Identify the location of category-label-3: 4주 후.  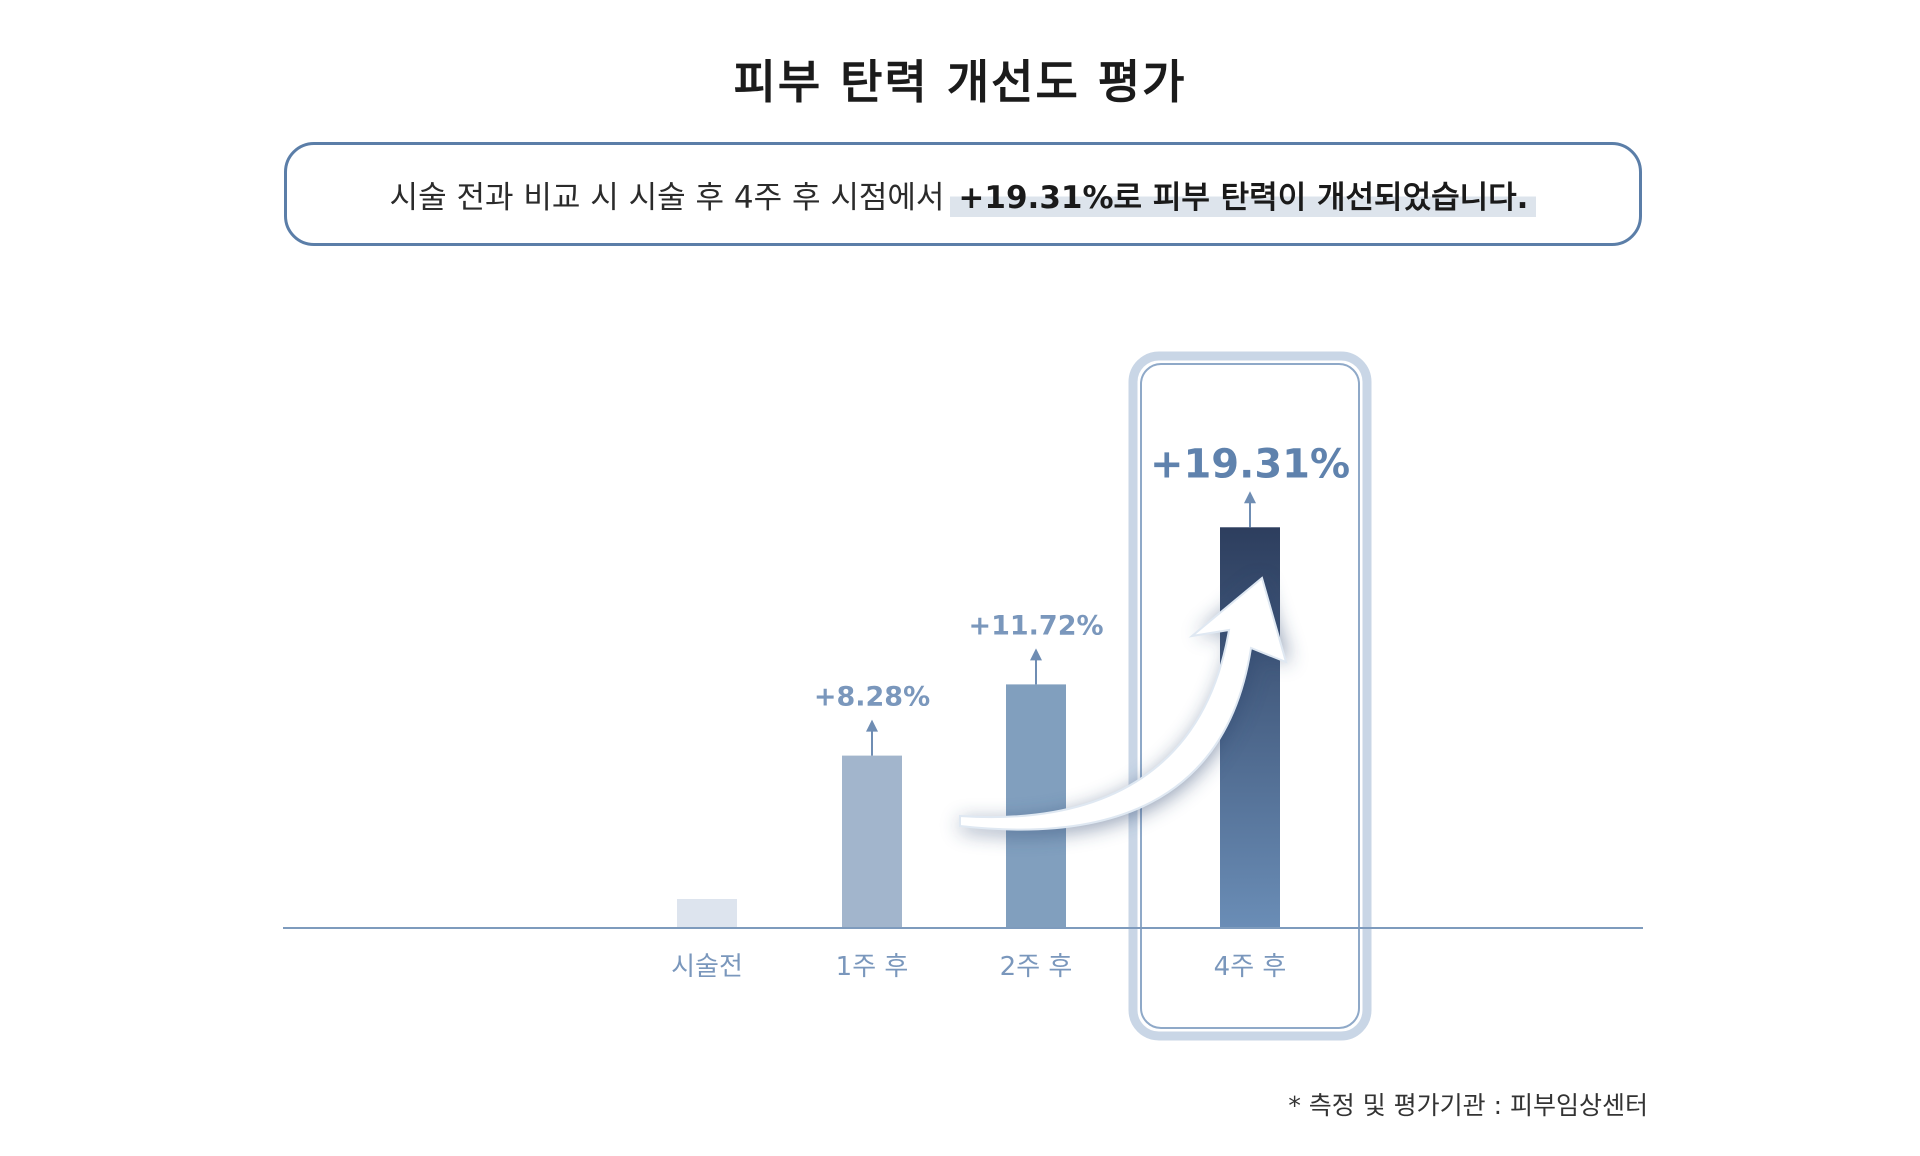
(1250, 967).